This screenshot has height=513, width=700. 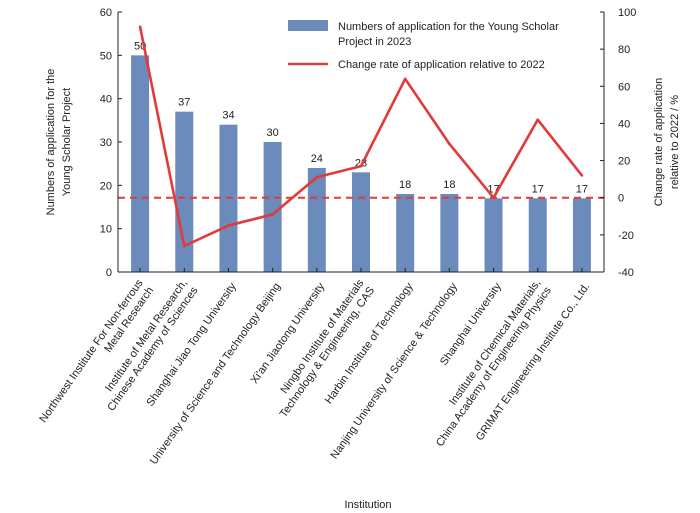 What do you see at coordinates (659, 142) in the screenshot?
I see `y2-axis-title-line: Change rate of application` at bounding box center [659, 142].